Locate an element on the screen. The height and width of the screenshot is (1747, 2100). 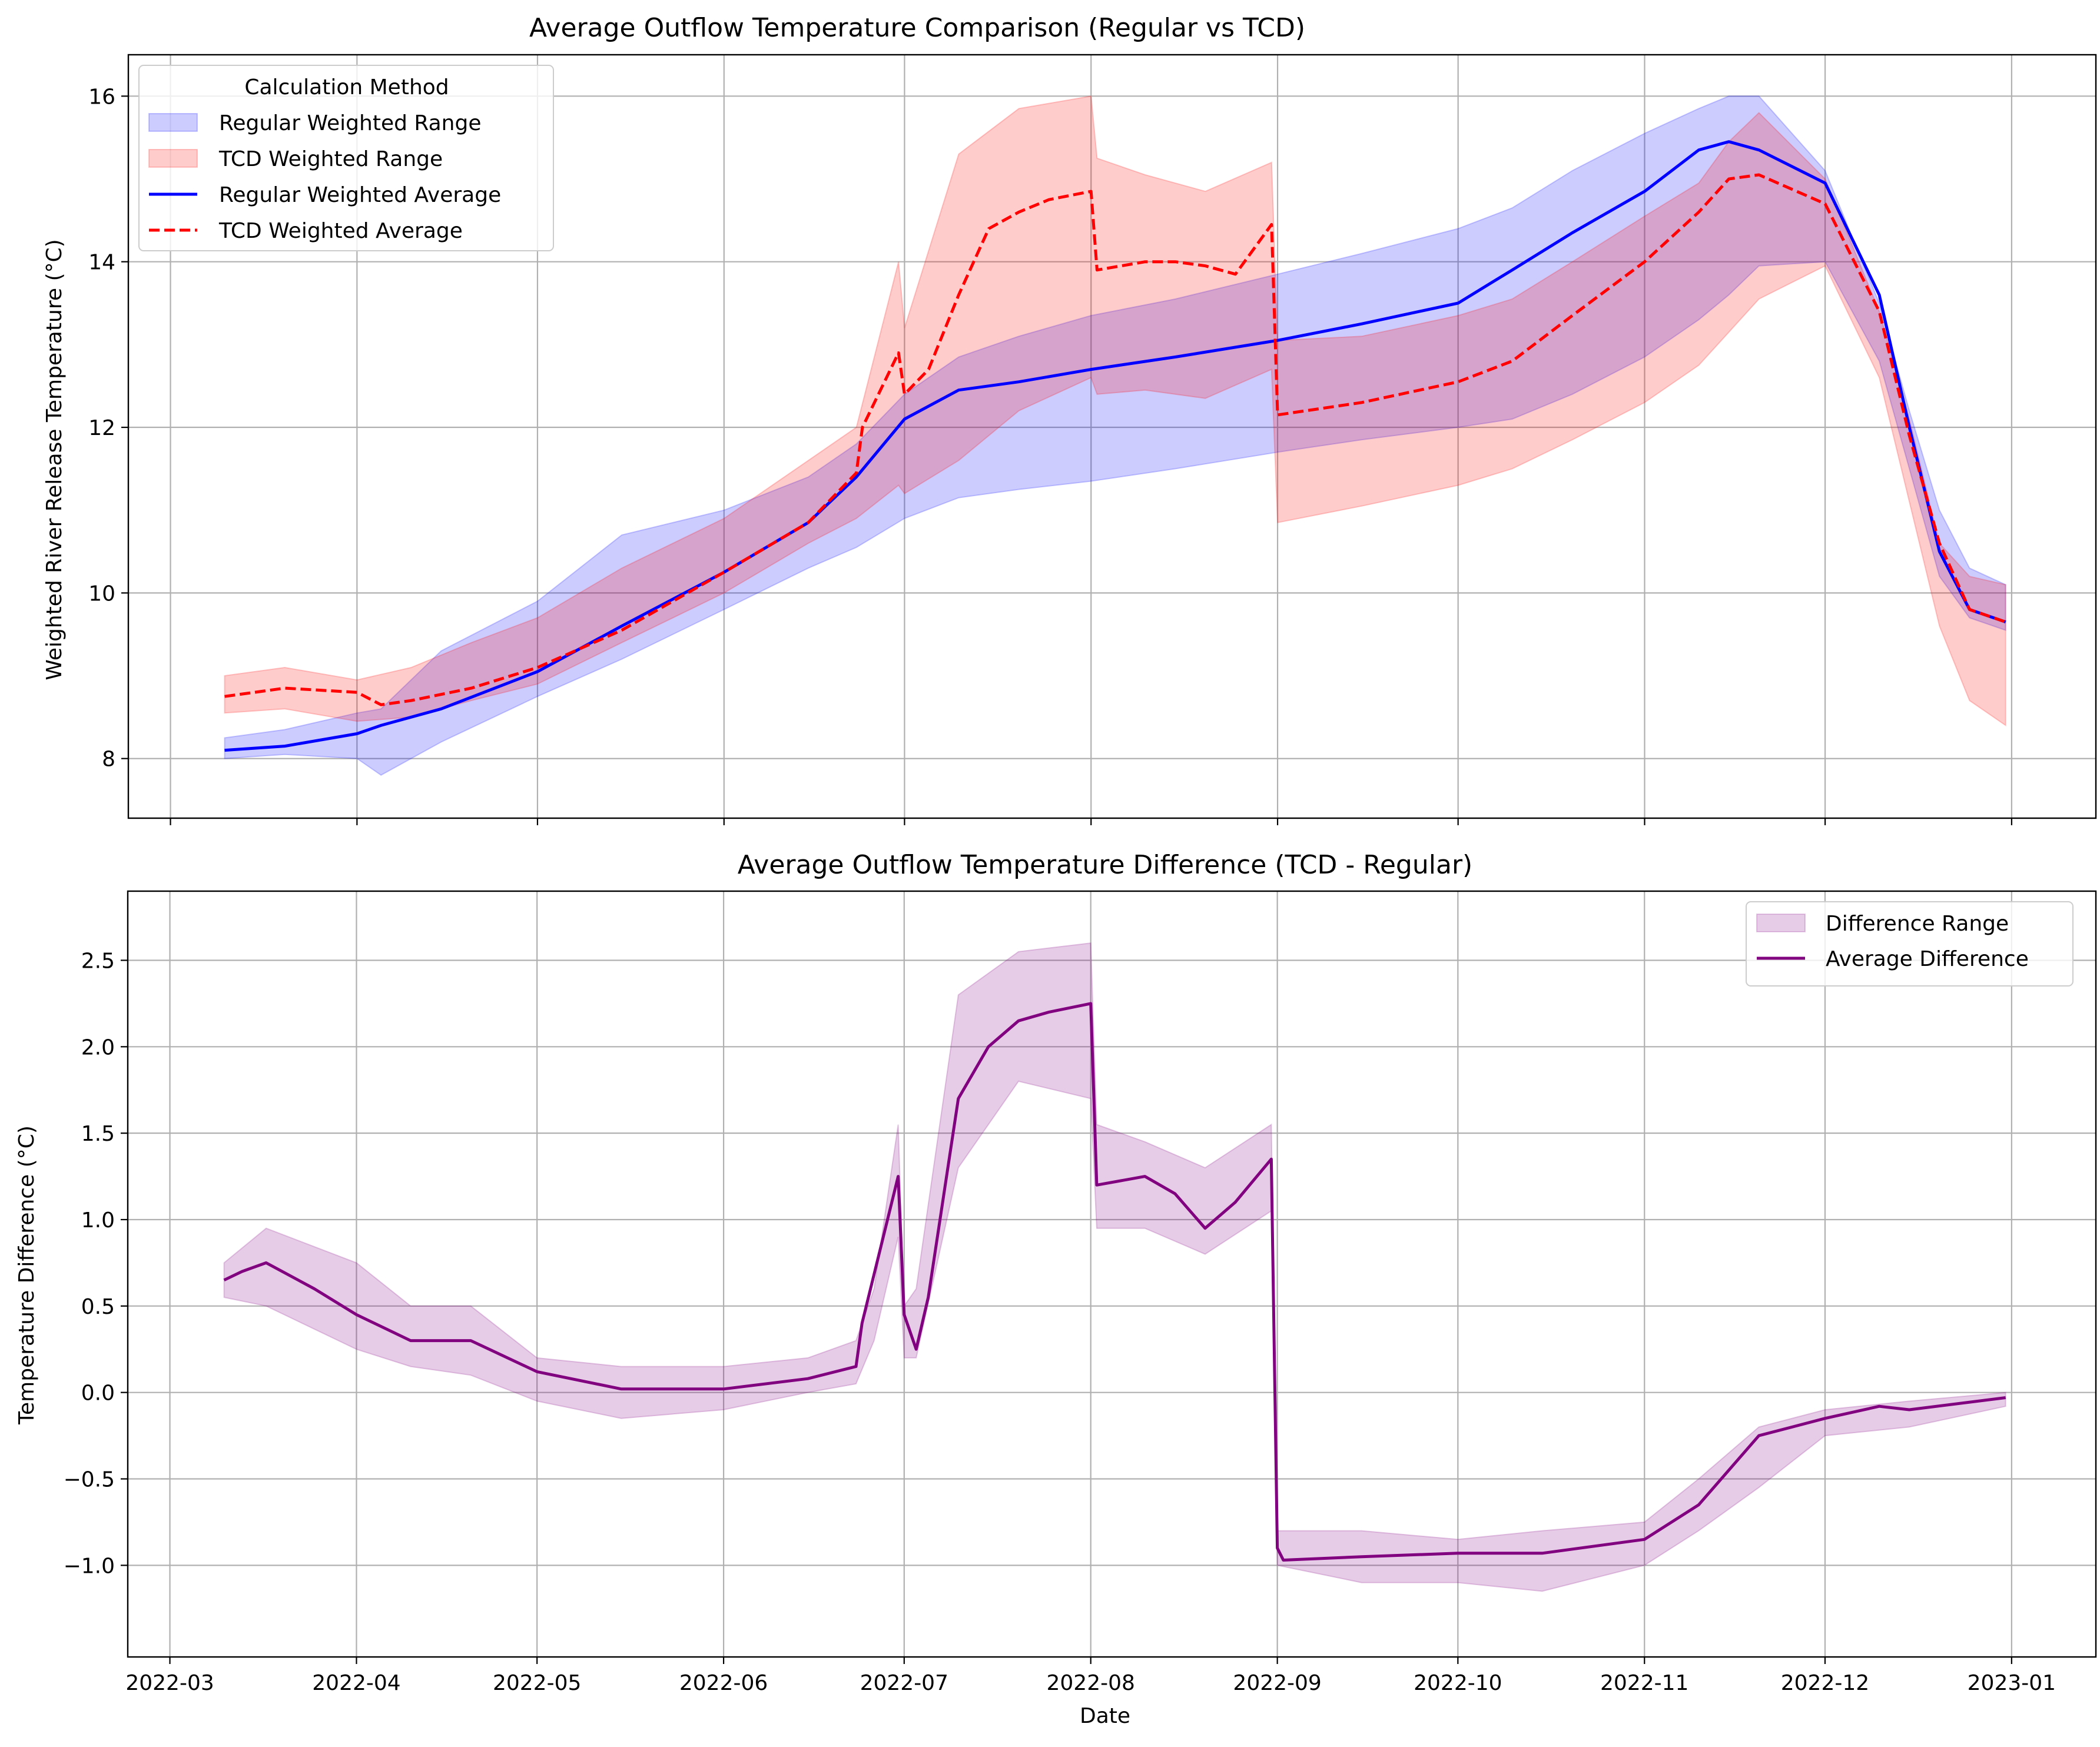
legend-swatch-tcd-range is located at coordinates (173, 158).